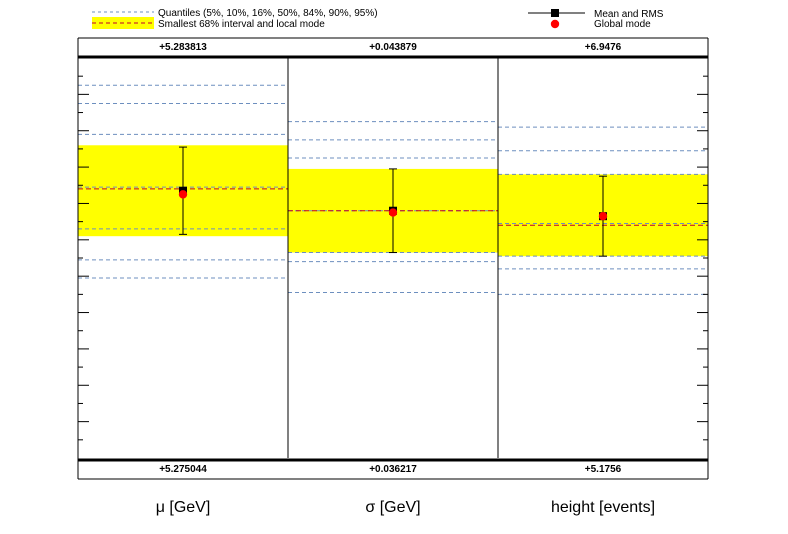  I want to click on category-label: σ [GeV], so click(392, 507).